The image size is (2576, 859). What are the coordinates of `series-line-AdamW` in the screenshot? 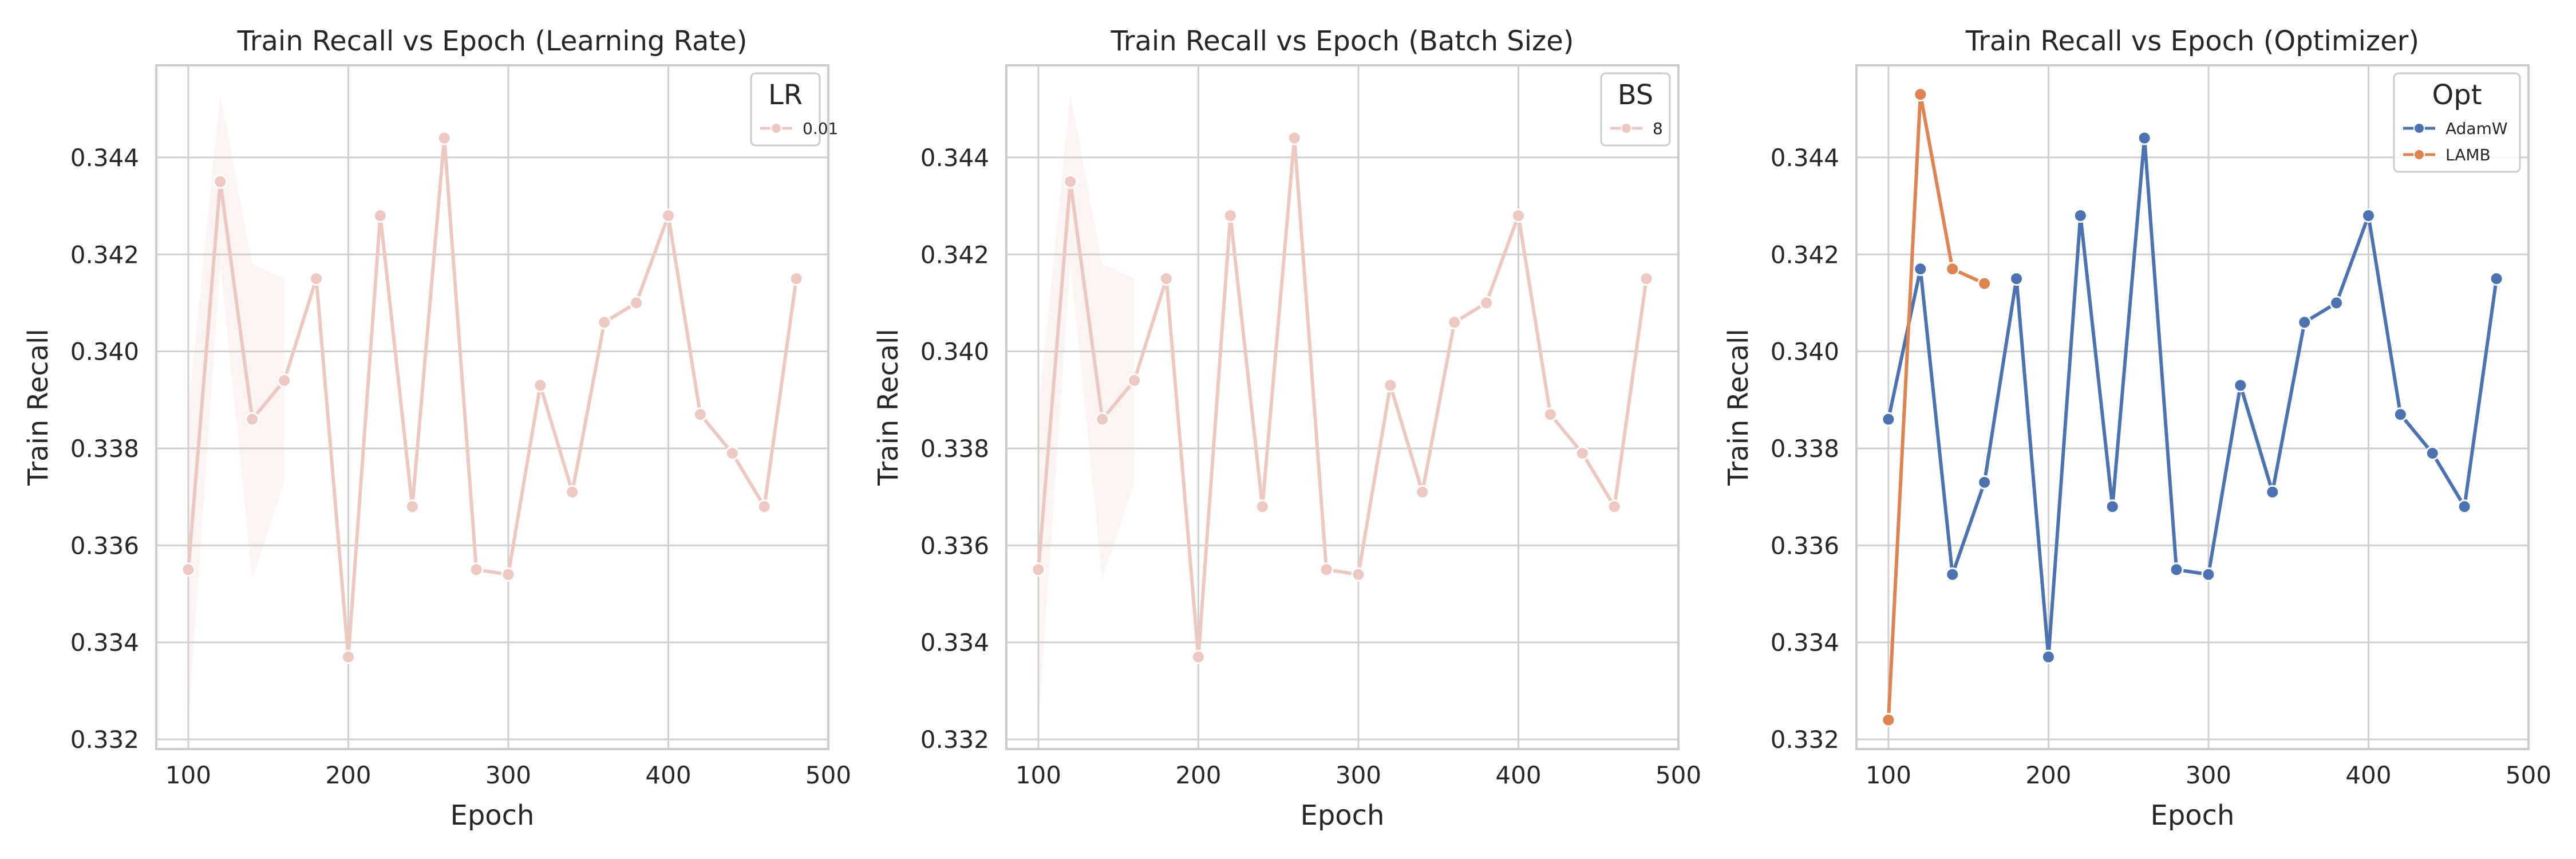 It's located at (2192, 397).